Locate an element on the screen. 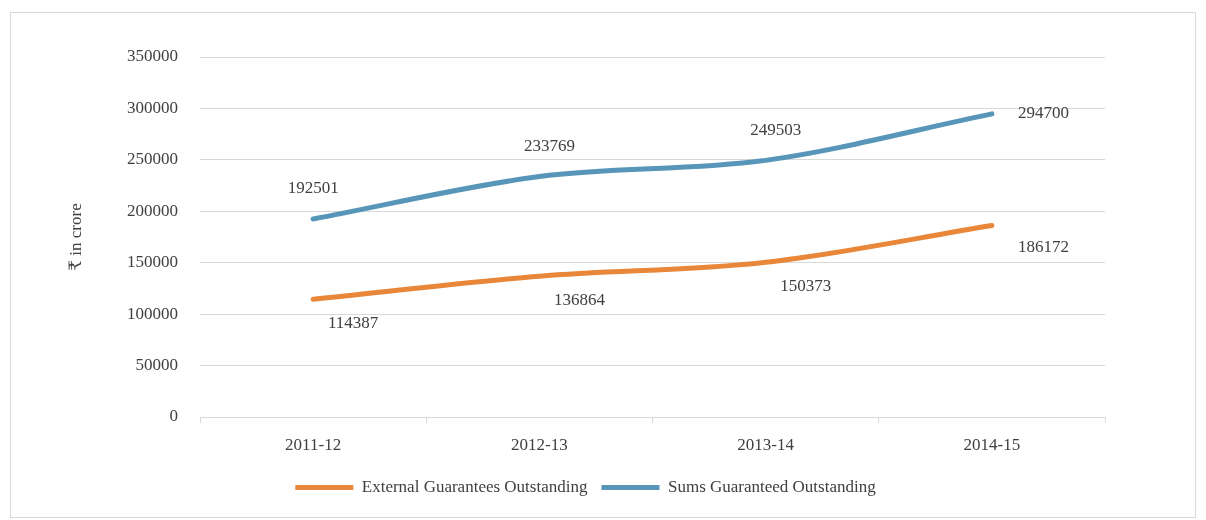  y-tick-label: 250000 is located at coordinates (152, 159).